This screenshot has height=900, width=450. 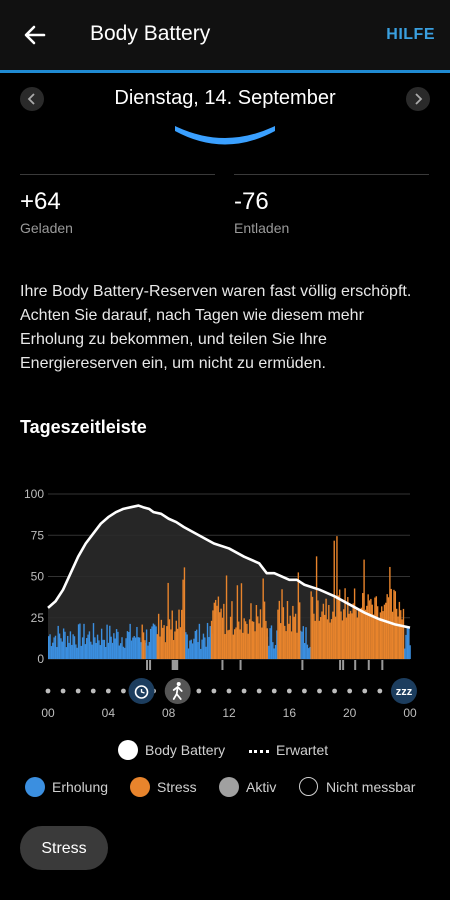 What do you see at coordinates (410, 34) in the screenshot?
I see `help-button: HILFE` at bounding box center [410, 34].